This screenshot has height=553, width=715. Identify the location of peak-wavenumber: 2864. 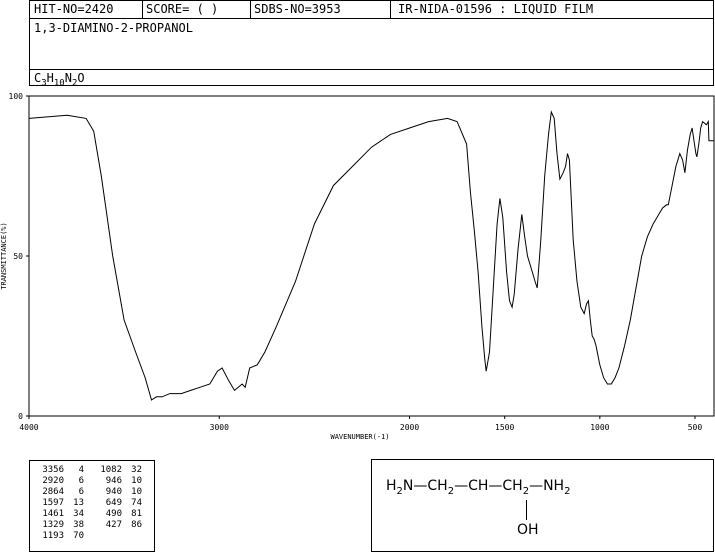
(53, 492).